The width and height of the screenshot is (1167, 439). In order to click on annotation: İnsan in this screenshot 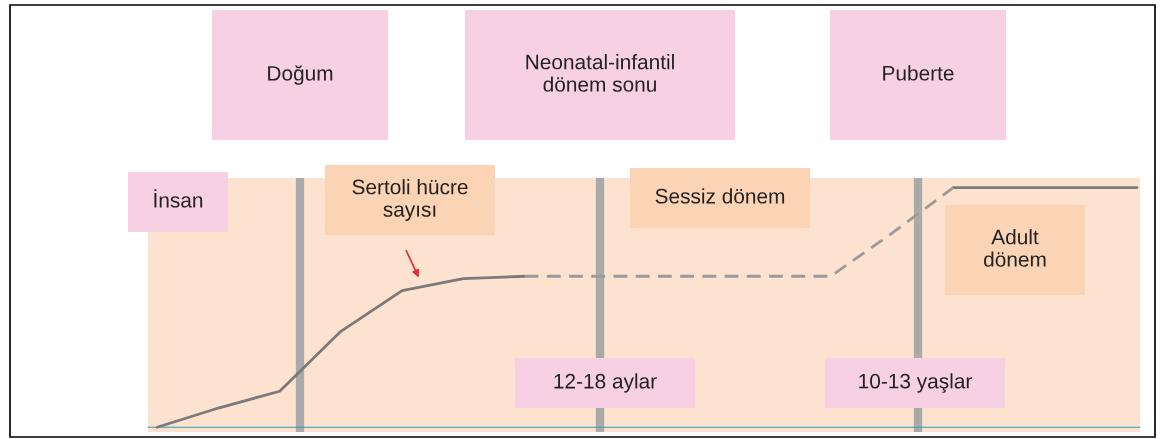, I will do `click(178, 198)`.